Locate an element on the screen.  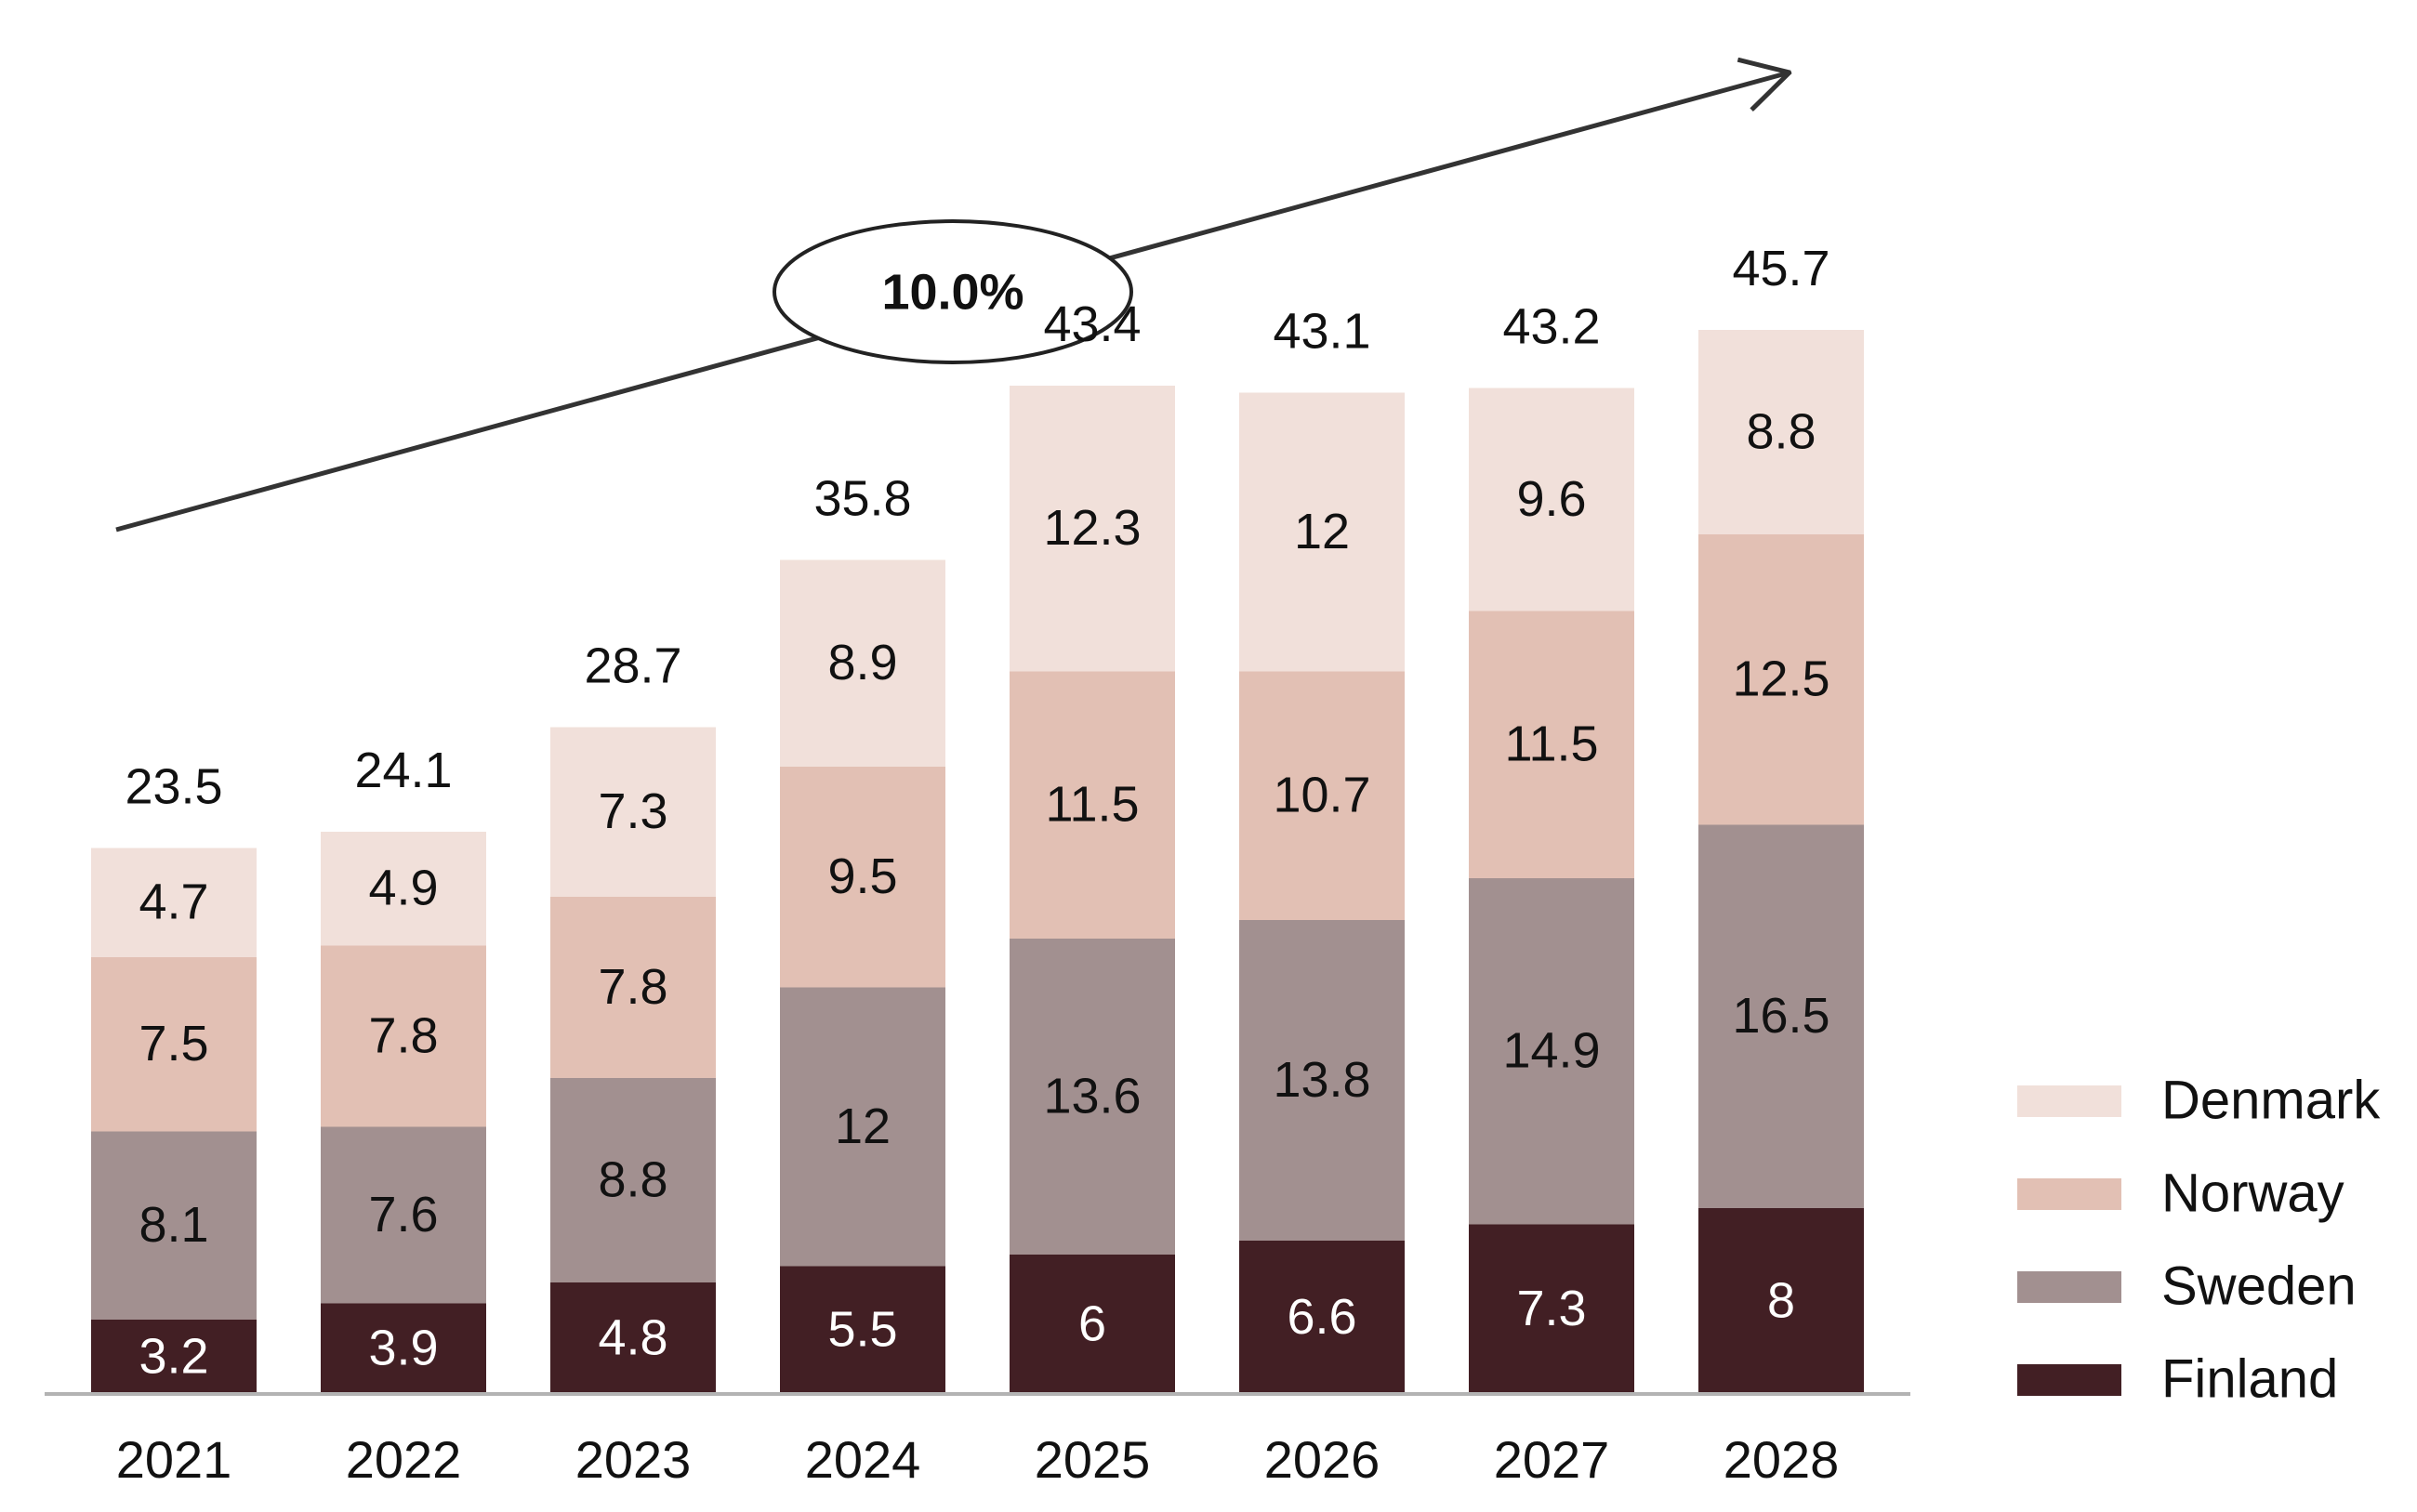
bar-segment-denmark-2021 is located at coordinates (174, 902).